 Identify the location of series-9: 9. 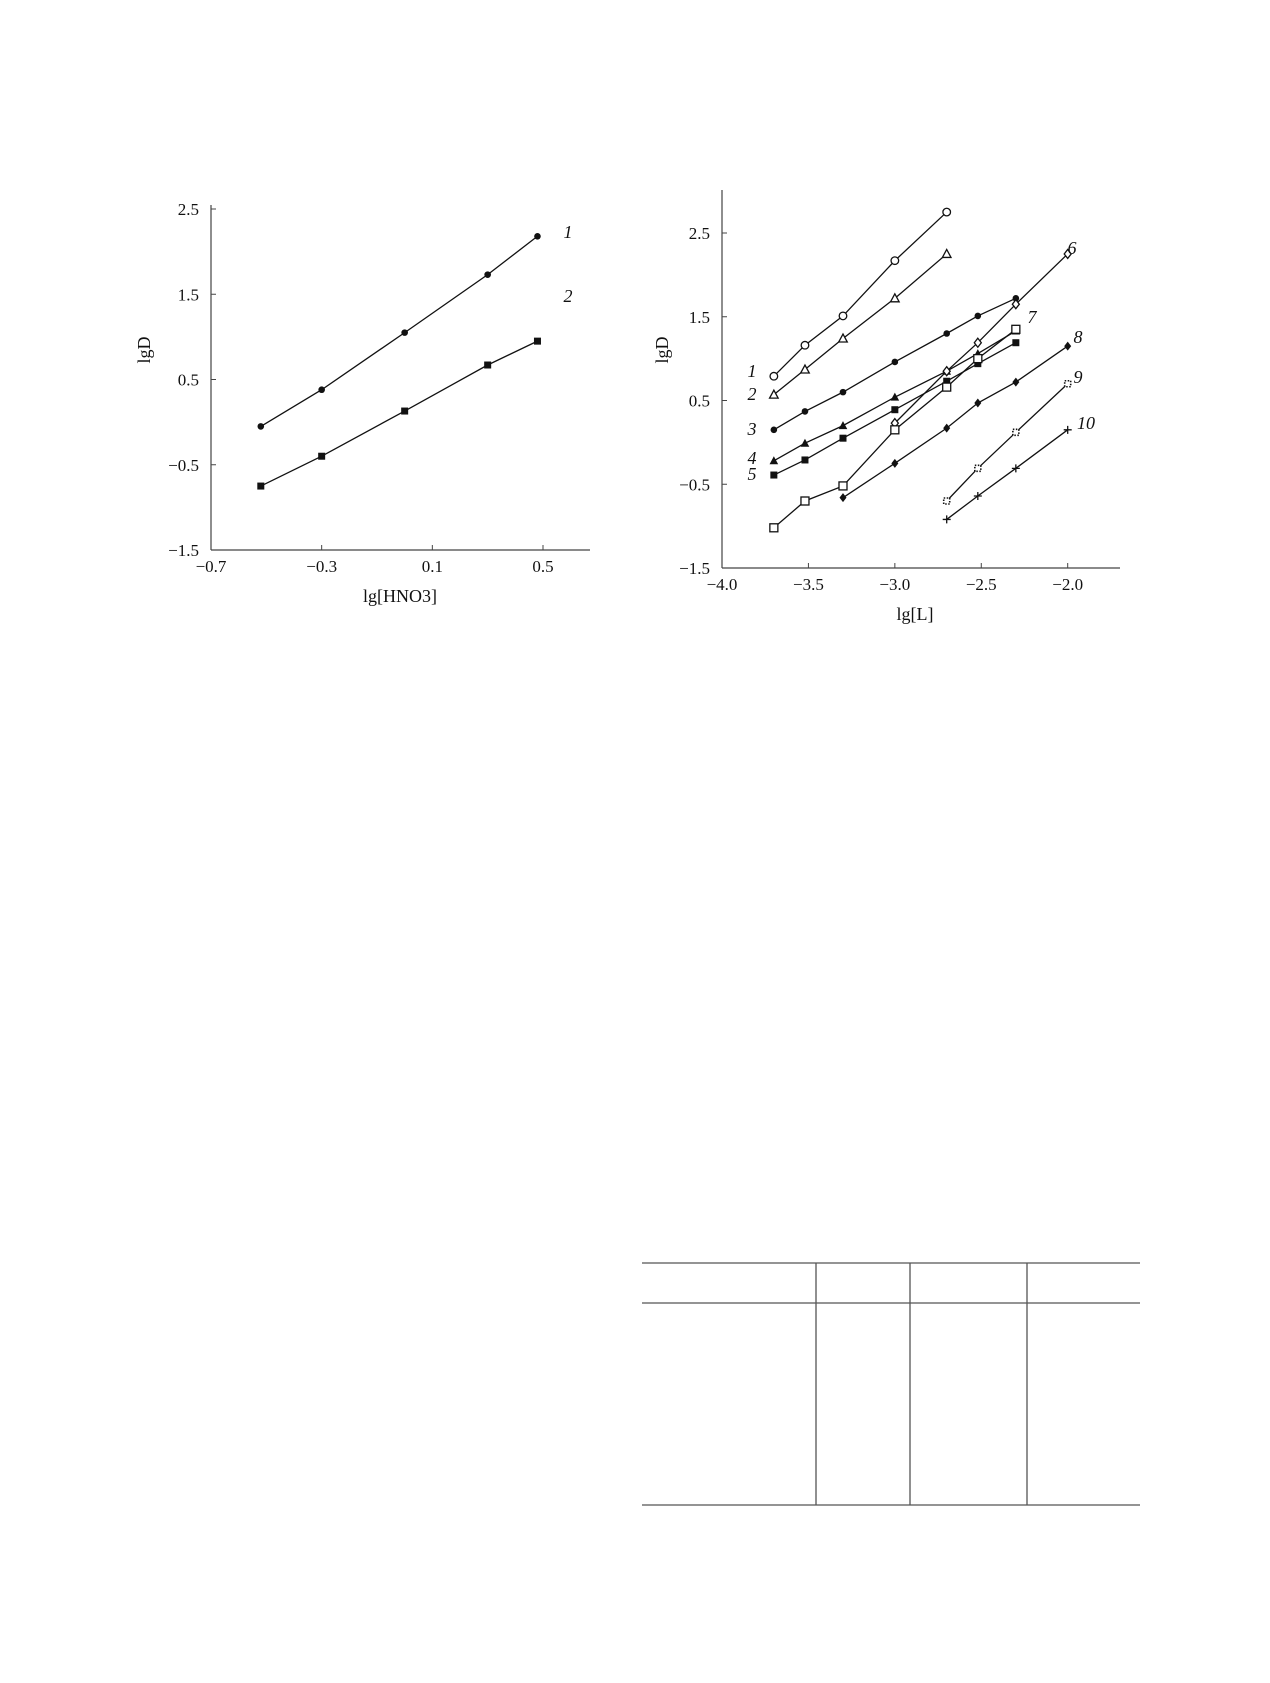
(1012, 436).